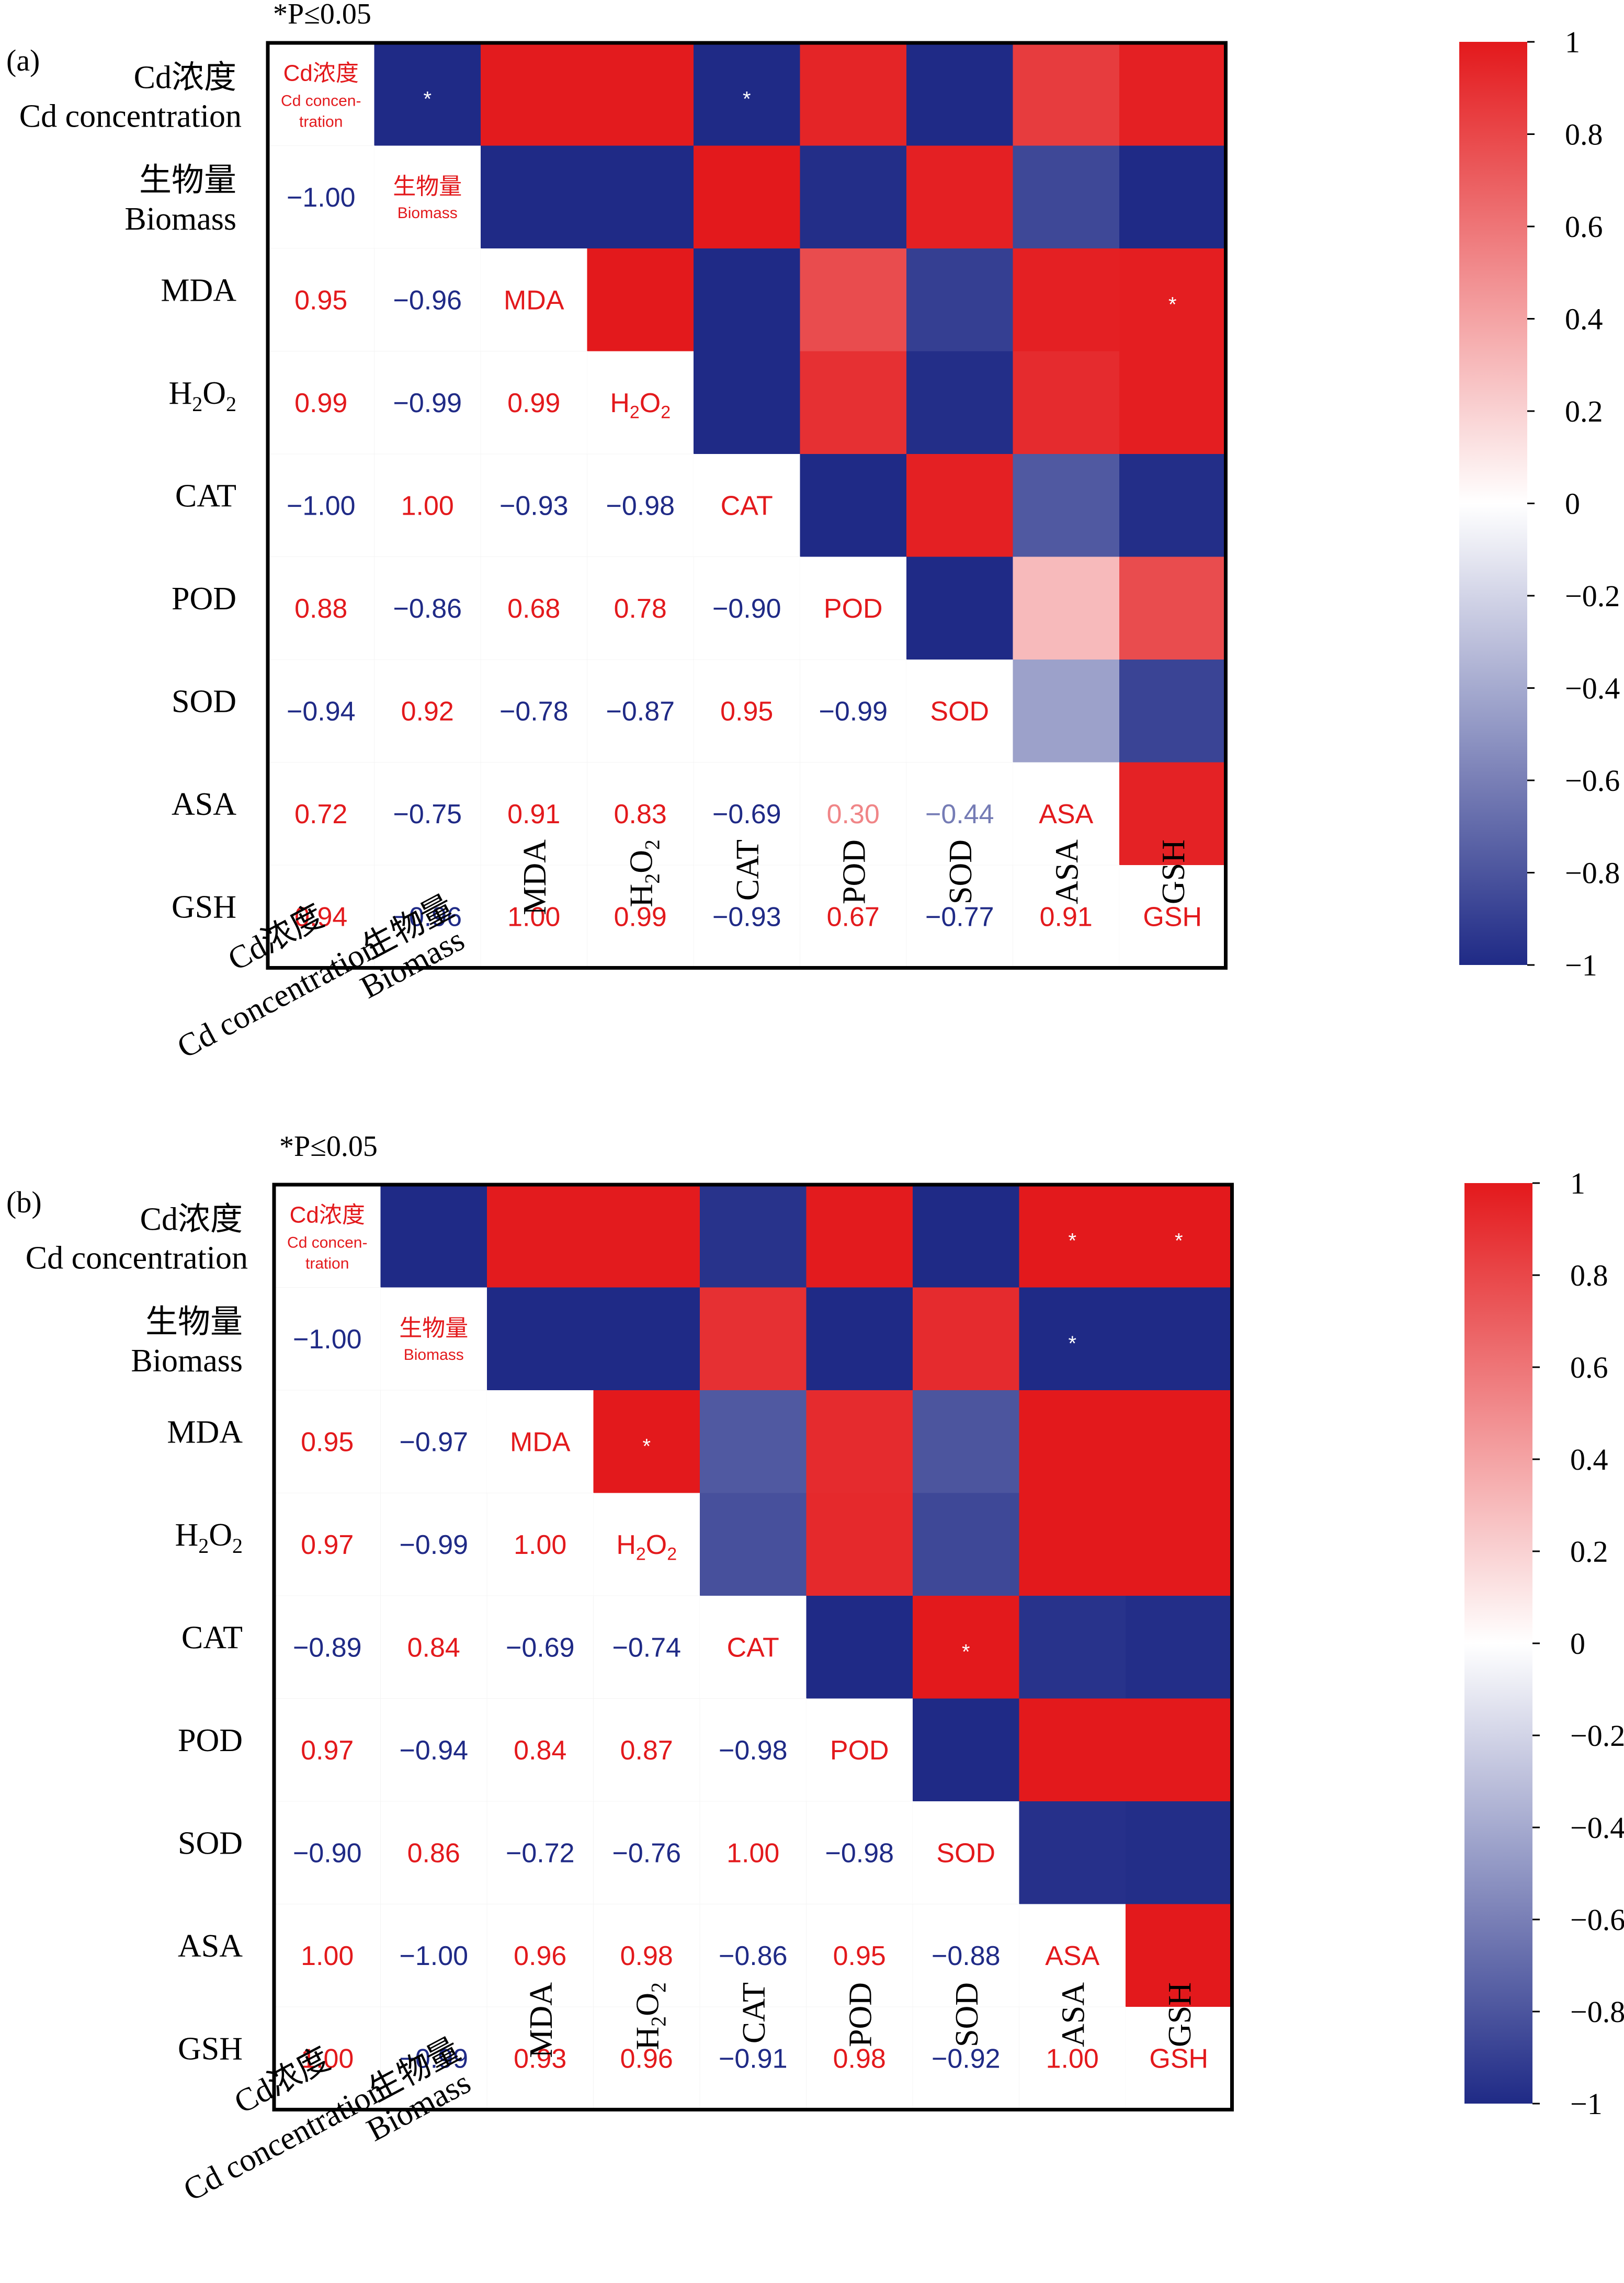 The width and height of the screenshot is (1624, 2283). What do you see at coordinates (533, 403) in the screenshot?
I see `value-label-3-2: 0.99` at bounding box center [533, 403].